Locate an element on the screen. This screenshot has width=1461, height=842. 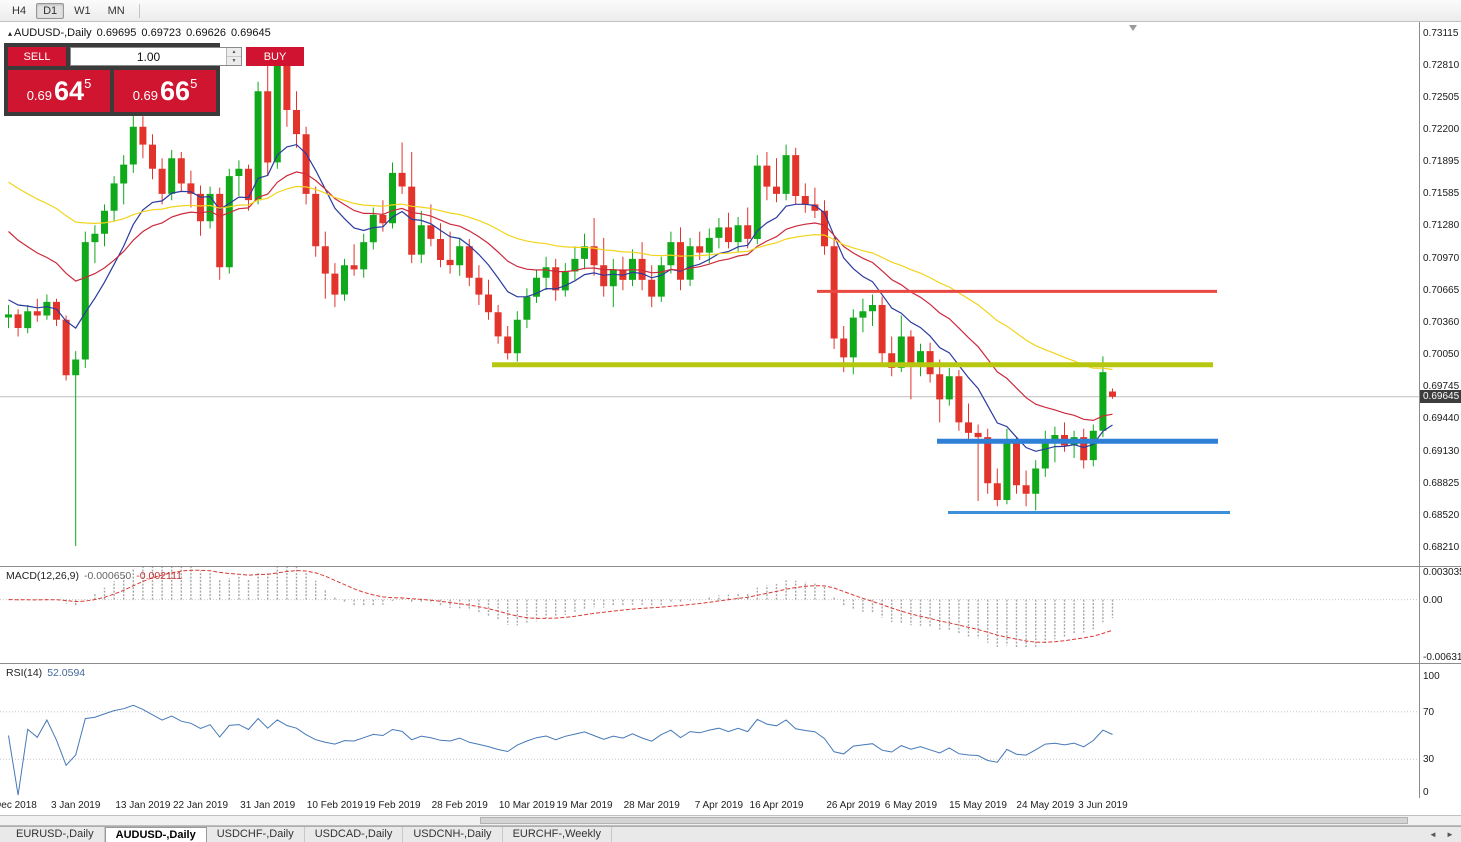
rsi-label: RSI(14) 52.0594 is located at coordinates (45, 673).